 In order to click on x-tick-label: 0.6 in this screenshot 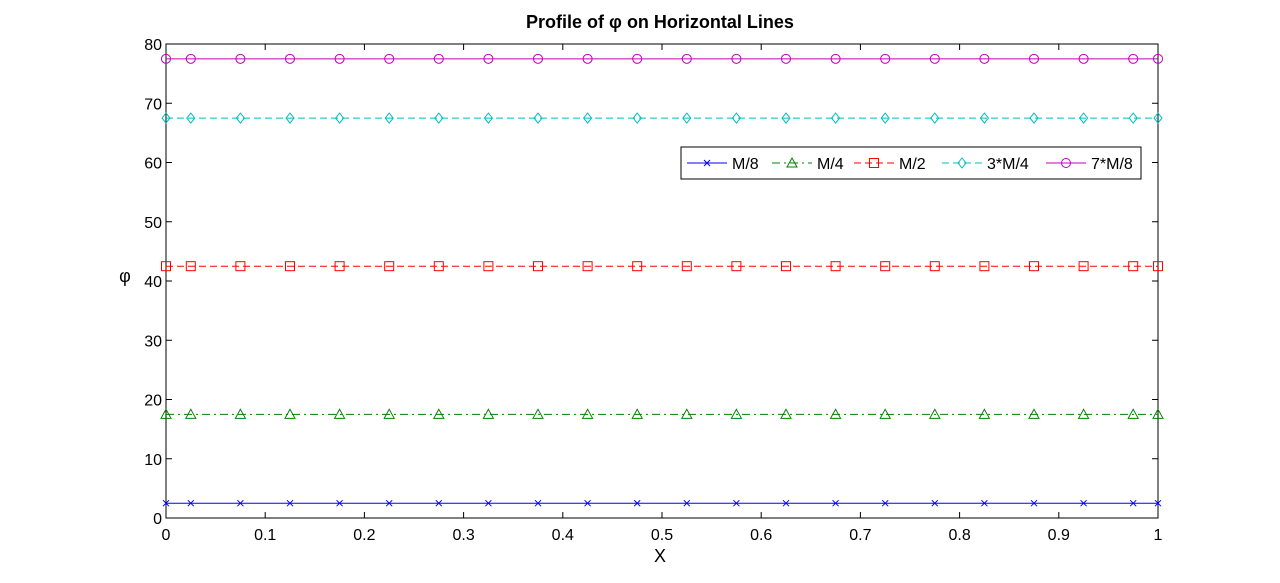, I will do `click(761, 535)`.